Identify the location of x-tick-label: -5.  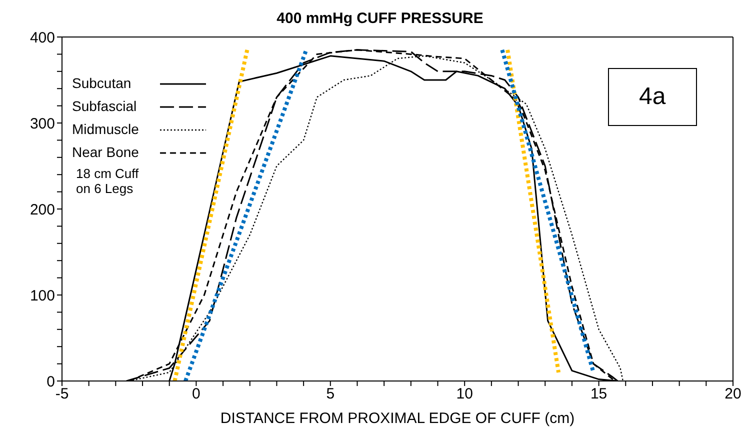
(62, 394).